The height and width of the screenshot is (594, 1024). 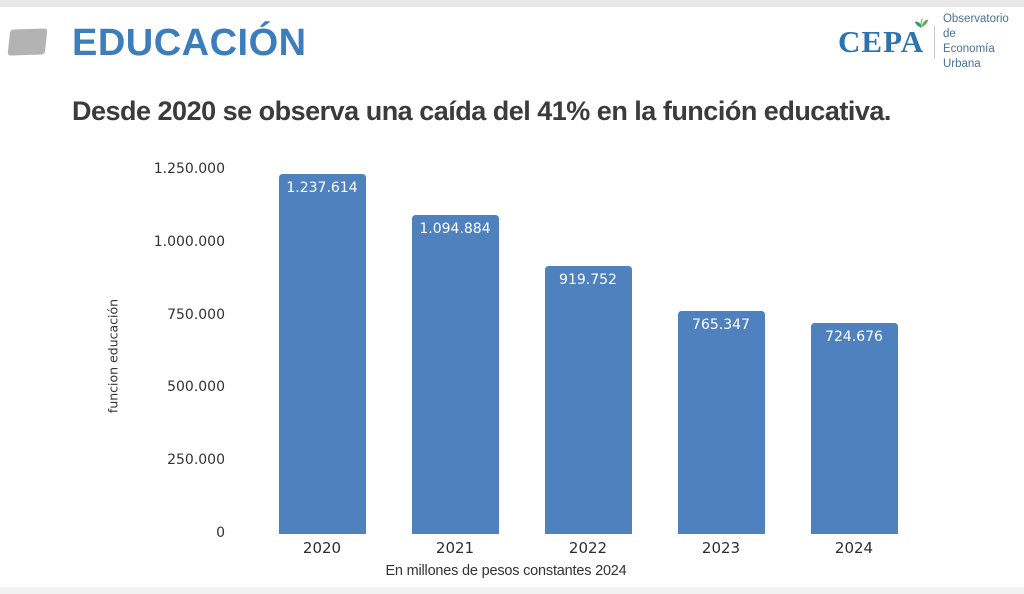 I want to click on y-tick-0: 0, so click(x=220, y=533).